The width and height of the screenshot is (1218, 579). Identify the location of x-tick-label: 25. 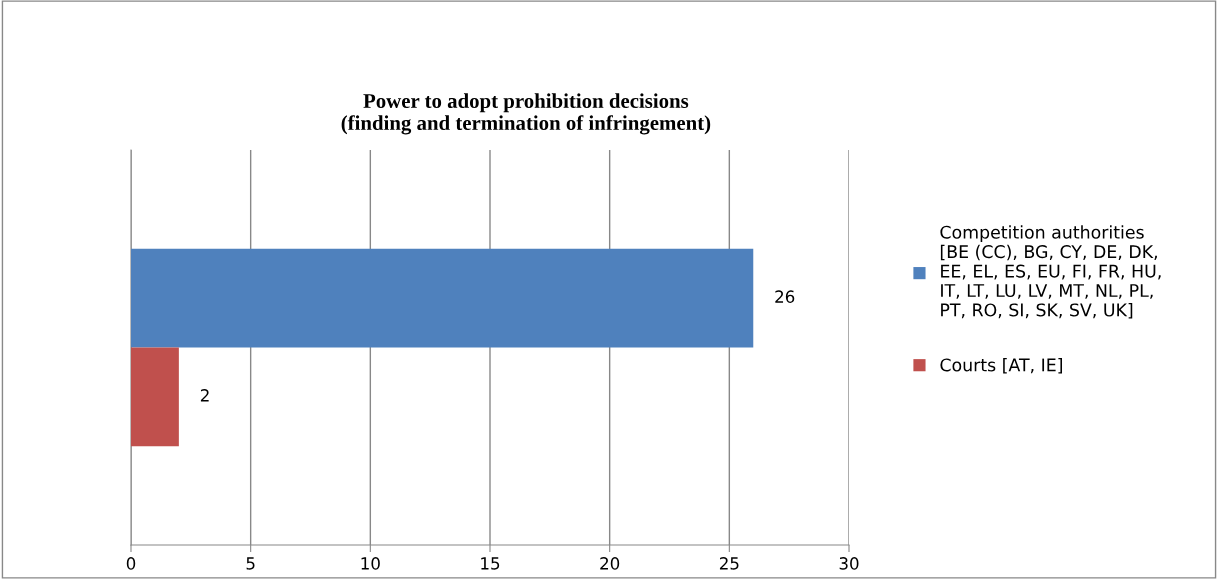
(729, 563).